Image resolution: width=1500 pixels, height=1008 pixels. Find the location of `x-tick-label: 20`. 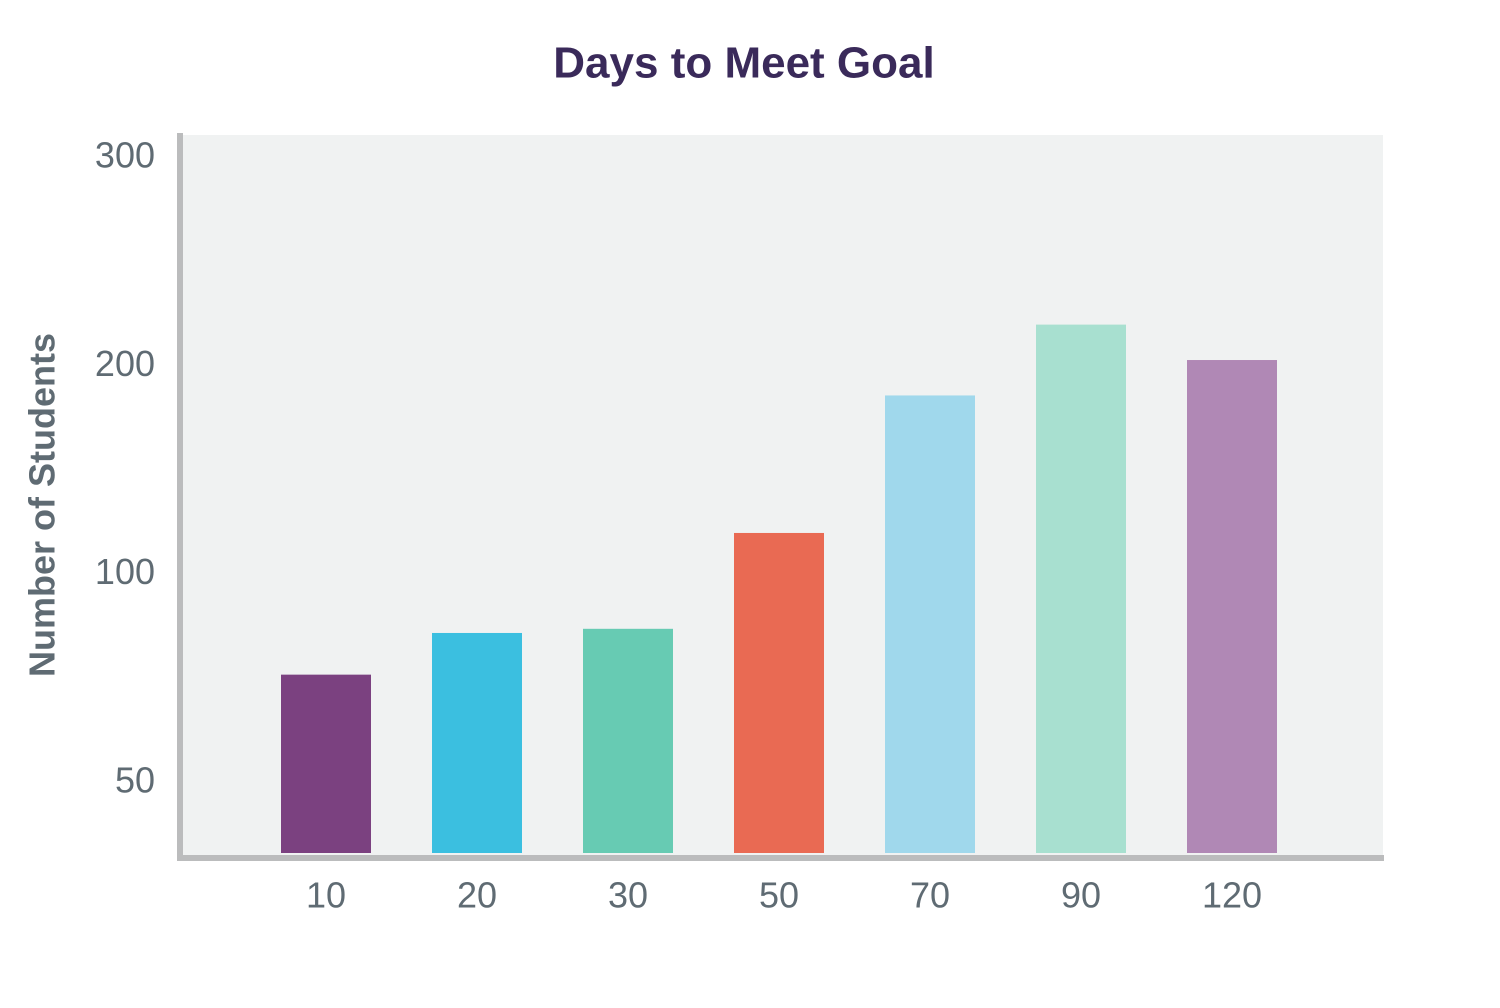

x-tick-label: 20 is located at coordinates (477, 895).